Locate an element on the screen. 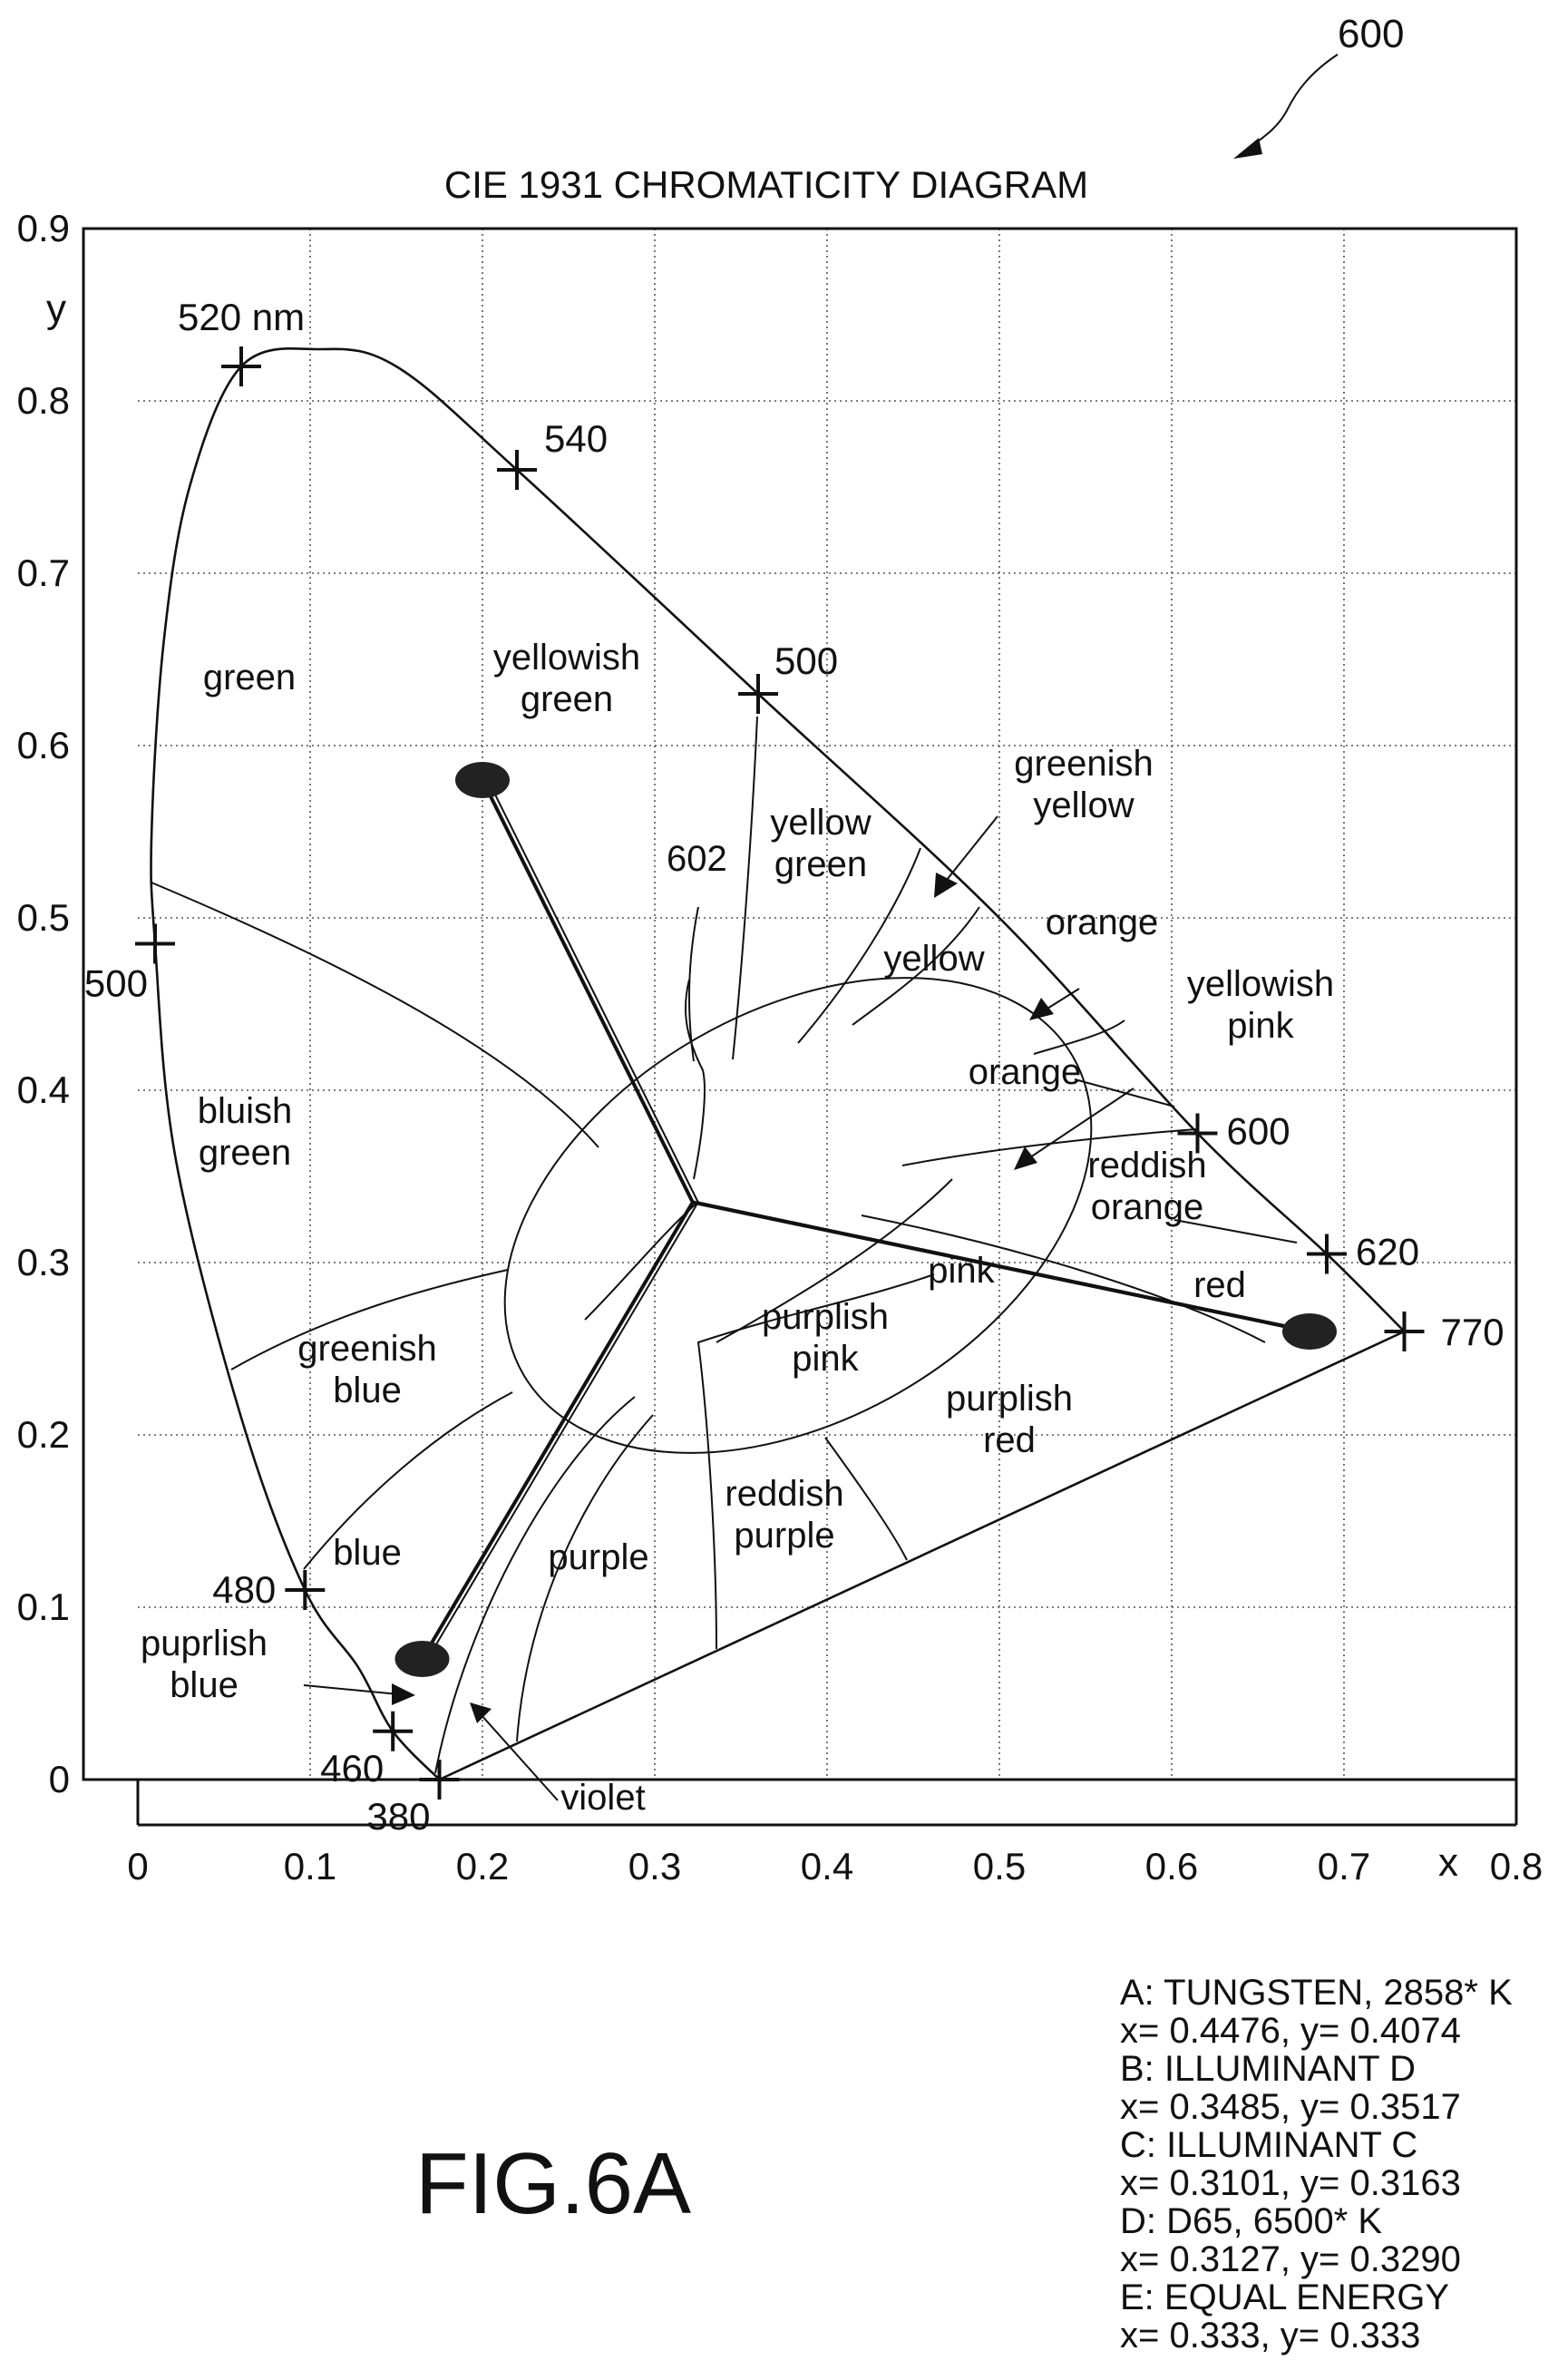 This screenshot has height=2380, width=1558. wavelength-label: 480 is located at coordinates (244, 1589).